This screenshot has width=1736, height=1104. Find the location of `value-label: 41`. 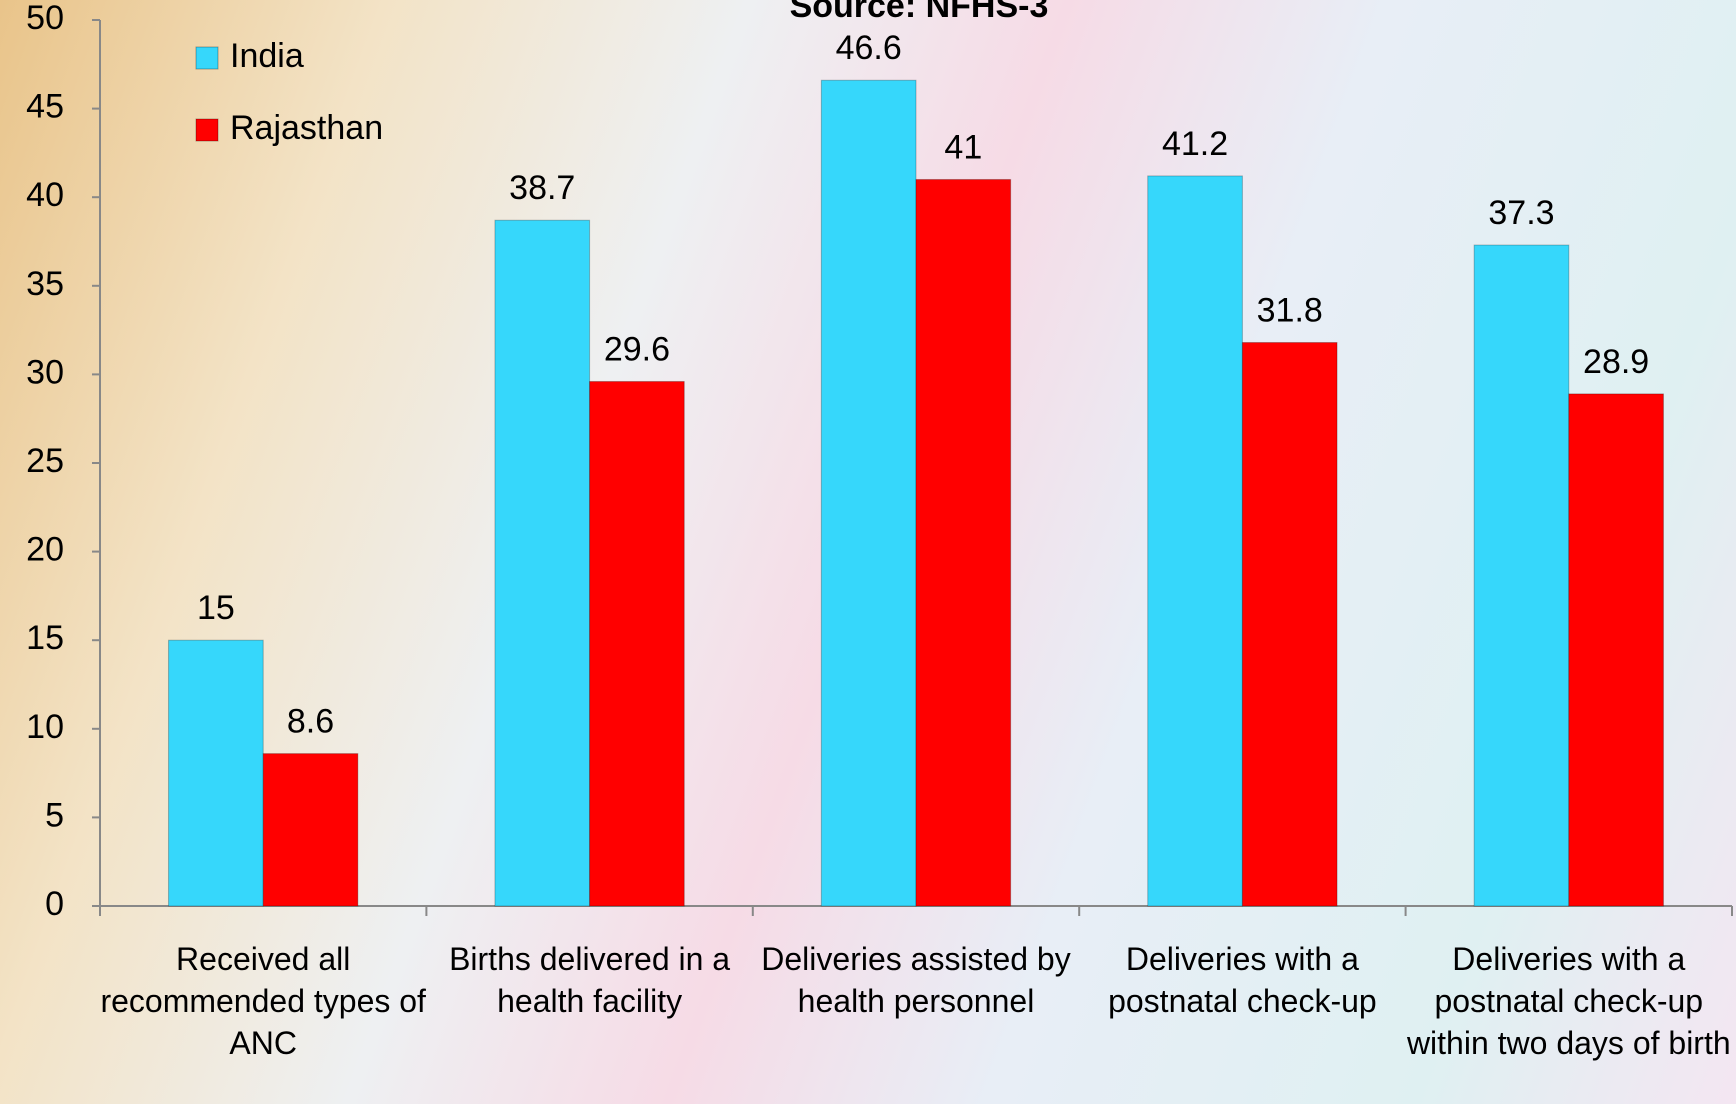

value-label: 41 is located at coordinates (963, 147).